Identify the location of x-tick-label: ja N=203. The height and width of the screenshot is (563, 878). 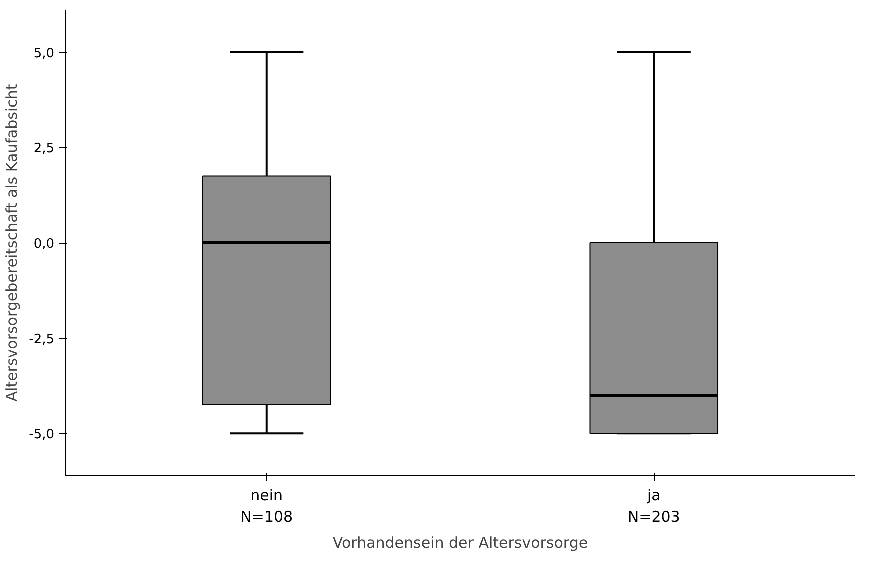
(654, 506).